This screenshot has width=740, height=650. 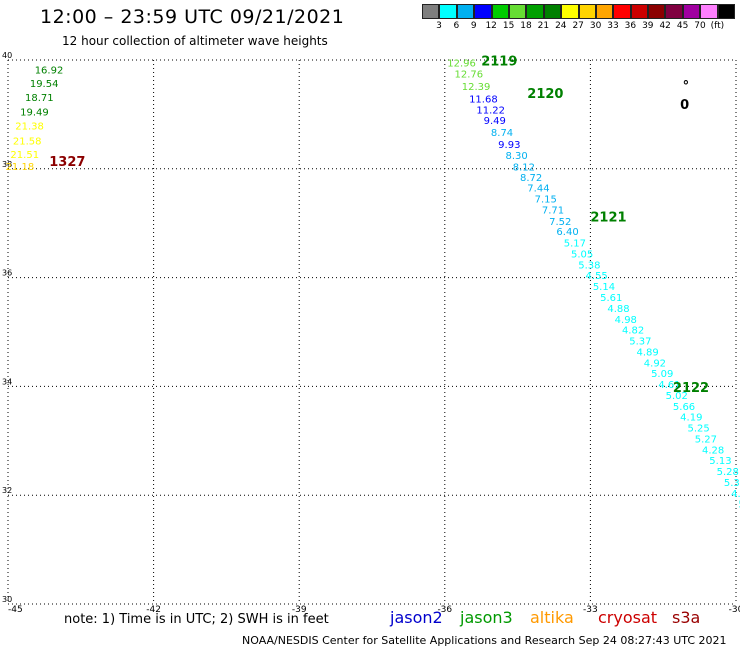 I want to click on satellite-jason3: jason3, so click(x=486, y=617).